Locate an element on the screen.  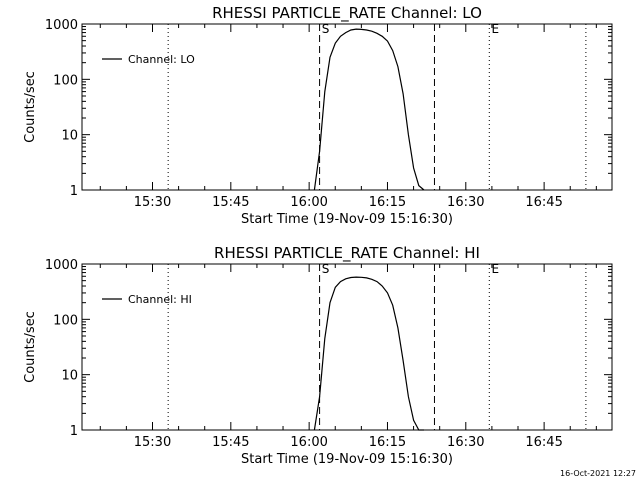
chart-title: RHESSI PARTICLE_RATE Channel: HI is located at coordinates (347, 253).